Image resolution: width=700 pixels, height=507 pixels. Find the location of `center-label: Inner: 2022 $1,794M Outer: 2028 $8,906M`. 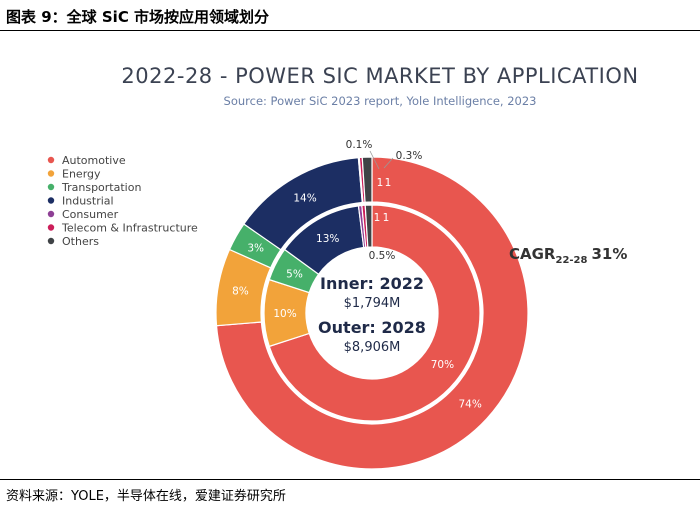

center-label: Inner: 2022 $1,794M Outer: 2028 $8,906M is located at coordinates (372, 314).